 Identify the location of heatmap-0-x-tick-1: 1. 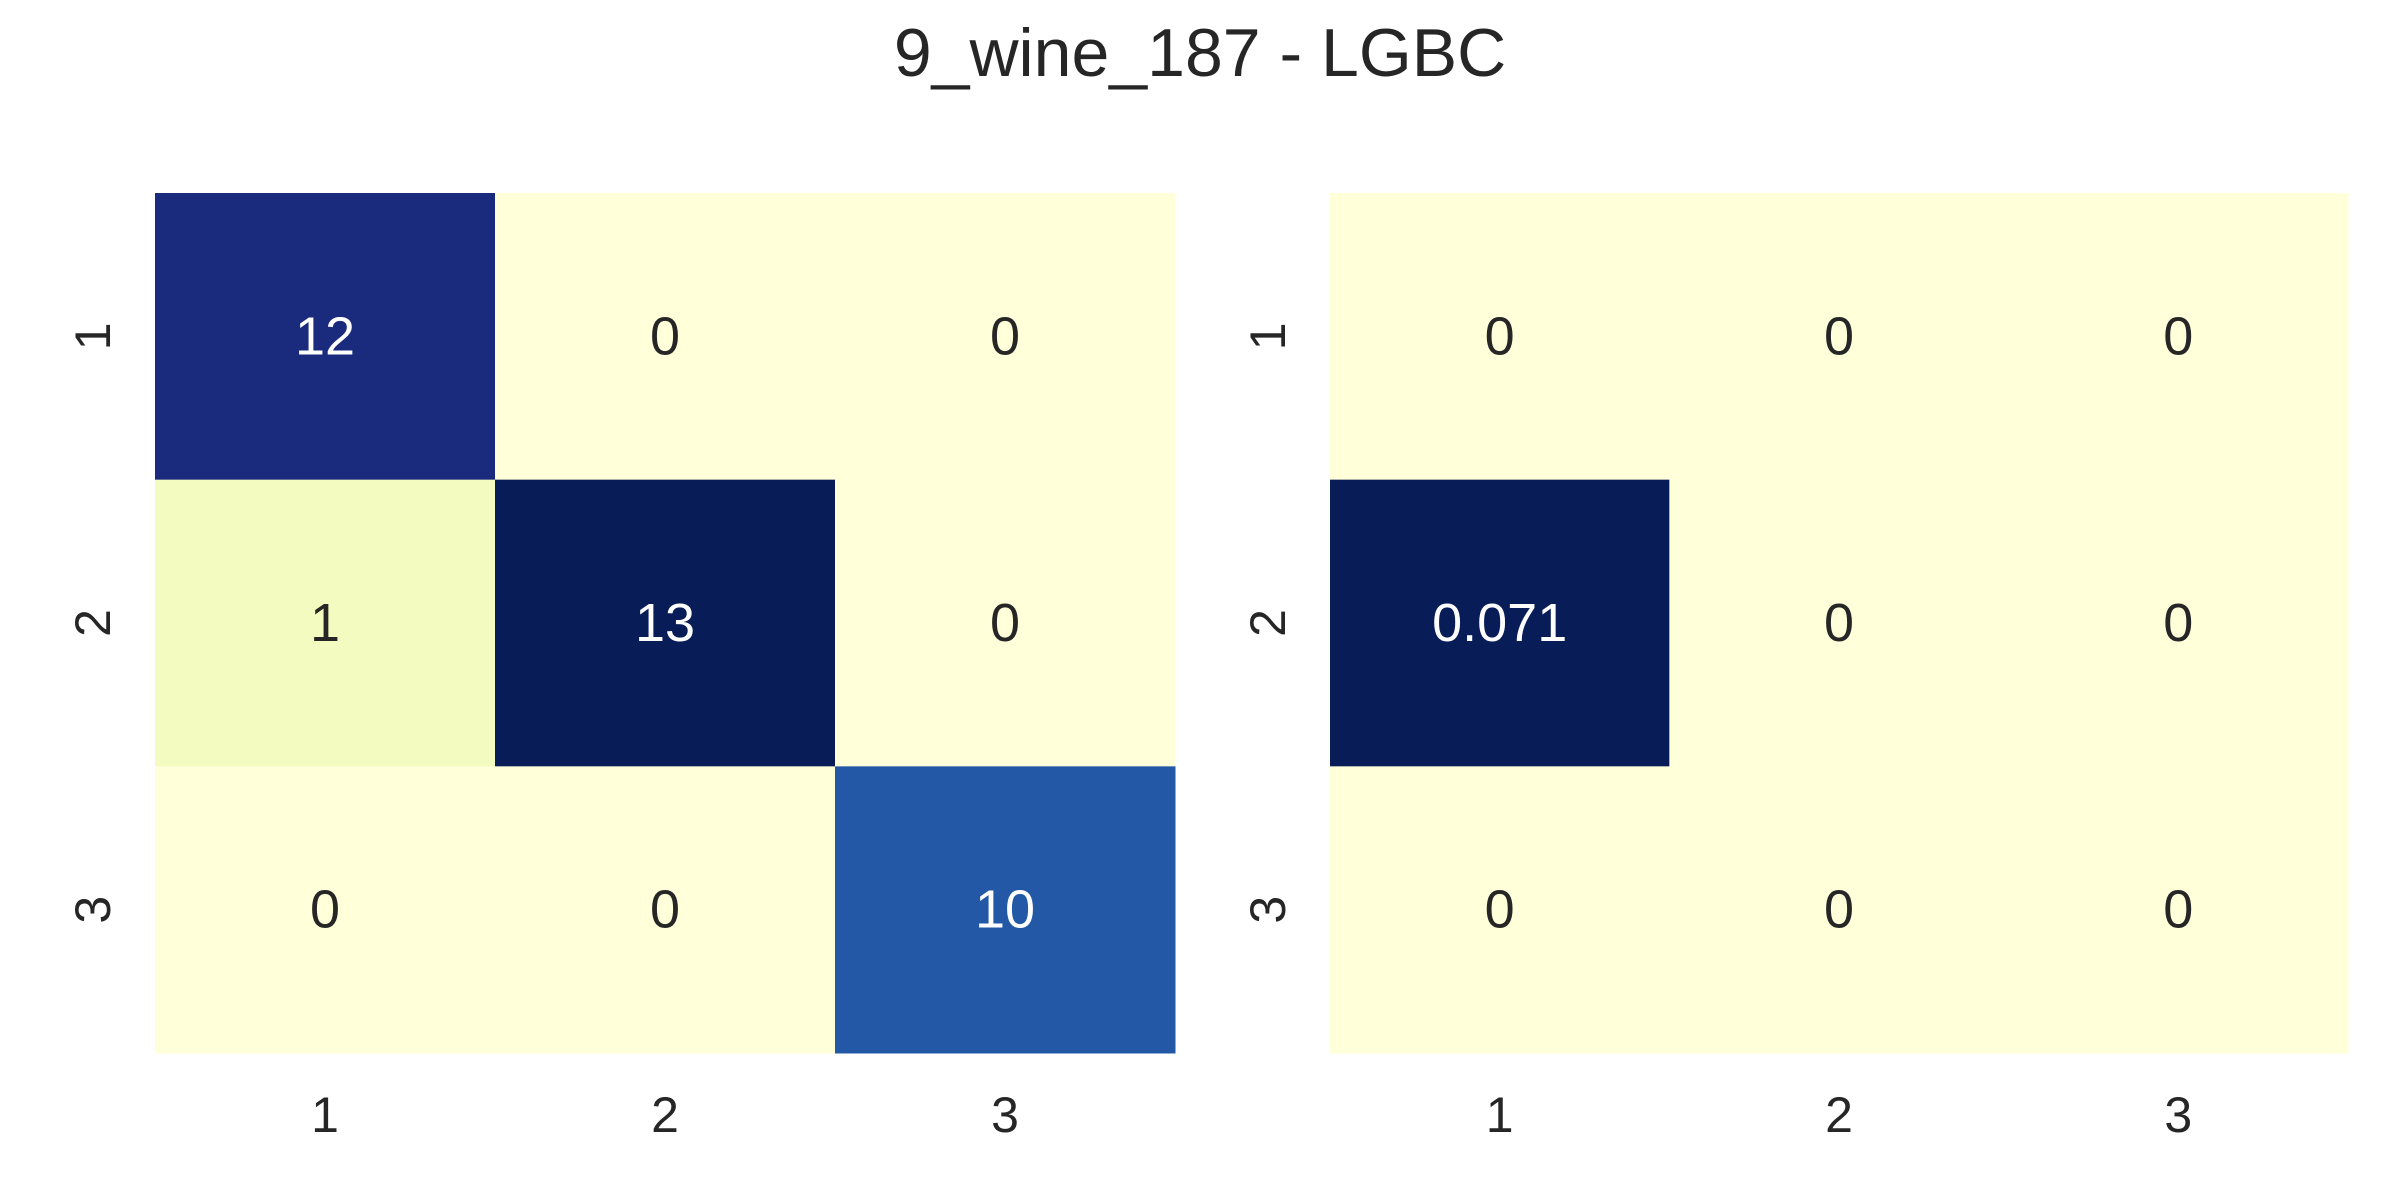
(325, 1115).